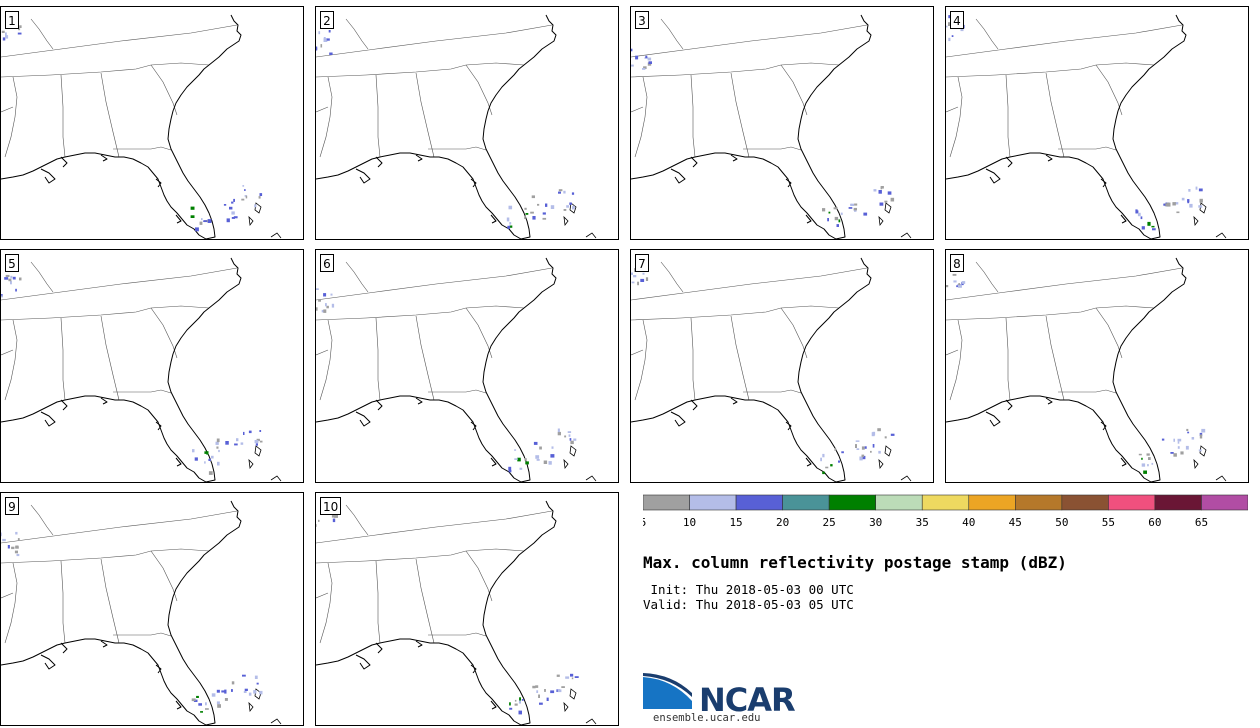 The height and width of the screenshot is (728, 1260). I want to click on valid-time: Valid: Thu 2018-05-03 05 UTC, so click(748, 604).